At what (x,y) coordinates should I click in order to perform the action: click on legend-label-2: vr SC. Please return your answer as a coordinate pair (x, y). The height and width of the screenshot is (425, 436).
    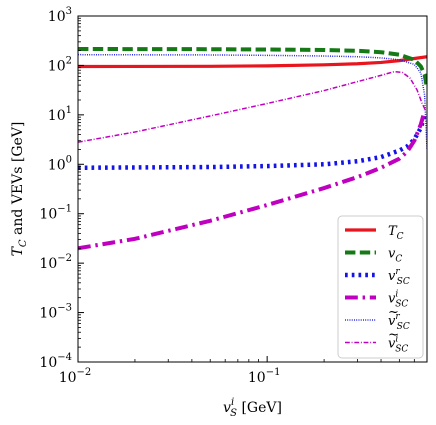
    Looking at the image, I should click on (399, 277).